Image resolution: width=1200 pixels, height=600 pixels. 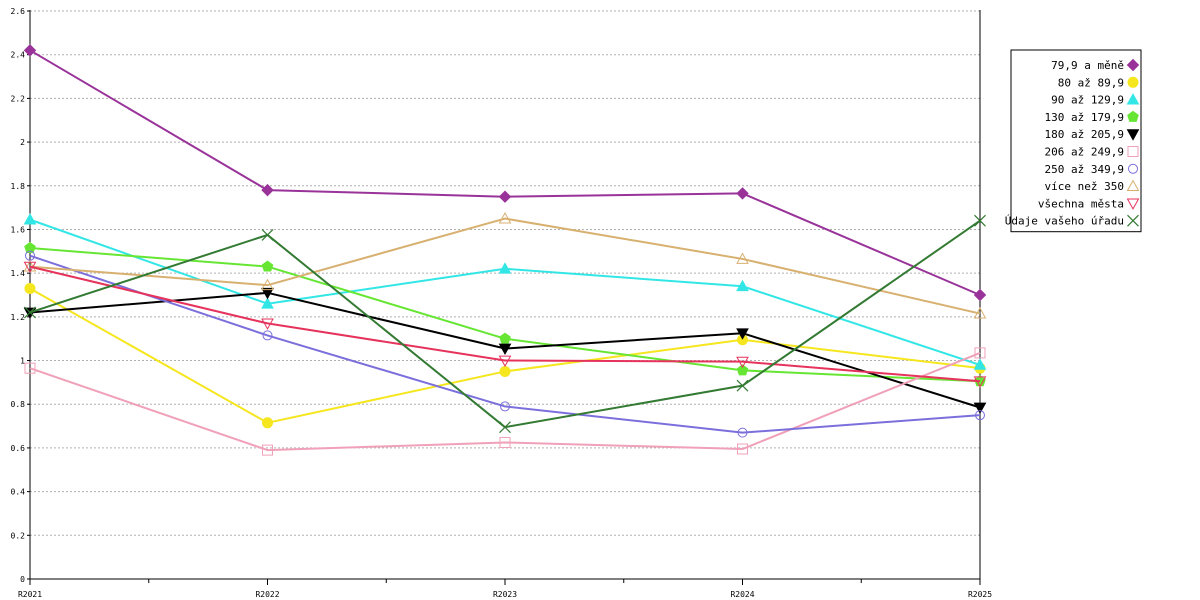 What do you see at coordinates (18, 98) in the screenshot?
I see `y-tick-label: 2.2` at bounding box center [18, 98].